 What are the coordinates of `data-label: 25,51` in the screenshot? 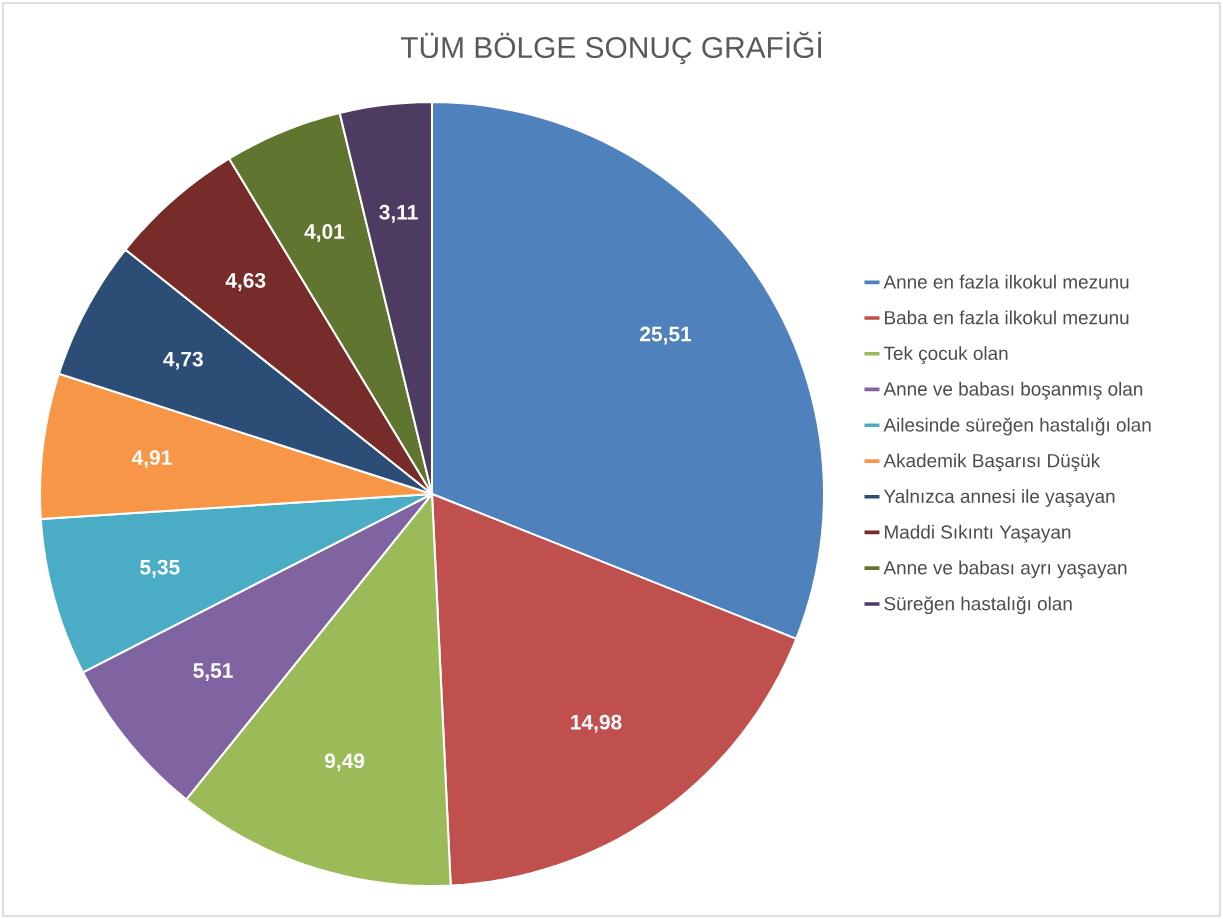 It's located at (666, 335).